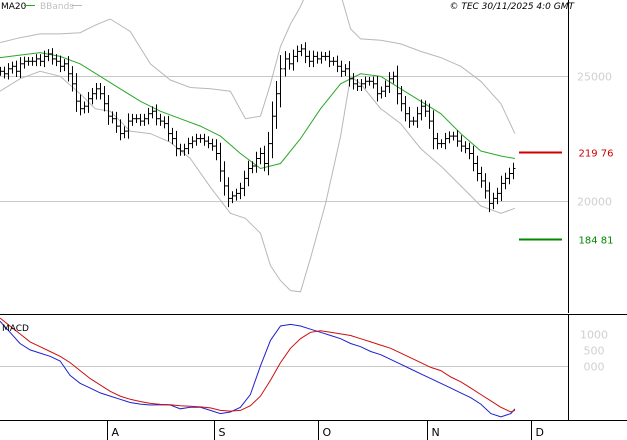 The width and height of the screenshot is (627, 440). I want to click on resistance-level-label: 219 76, so click(596, 154).